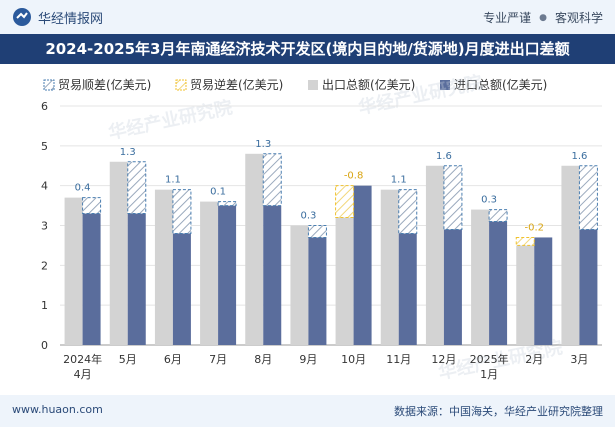  Describe the element at coordinates (263, 359) in the screenshot. I see `x-tick-label: 8月` at that location.